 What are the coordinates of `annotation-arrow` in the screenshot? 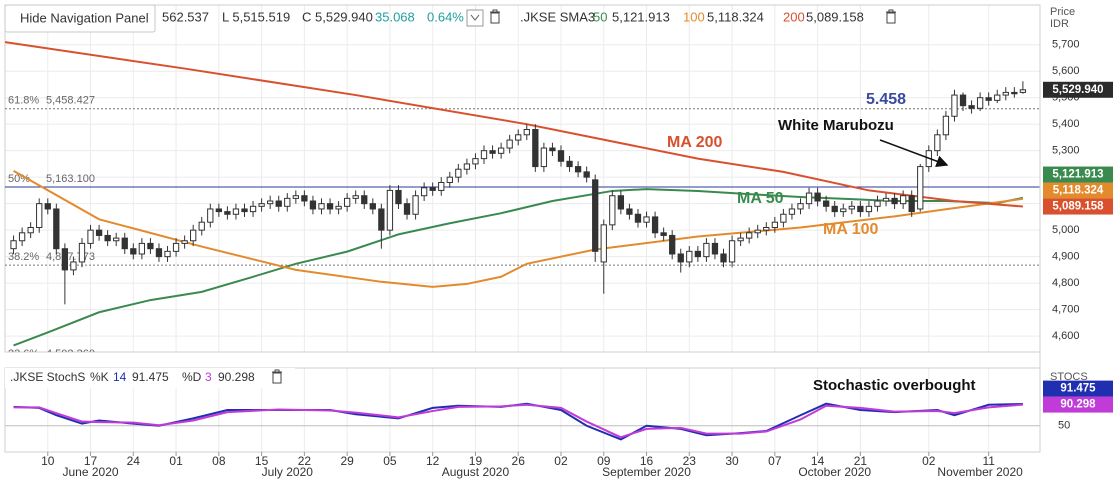 It's located at (914, 153).